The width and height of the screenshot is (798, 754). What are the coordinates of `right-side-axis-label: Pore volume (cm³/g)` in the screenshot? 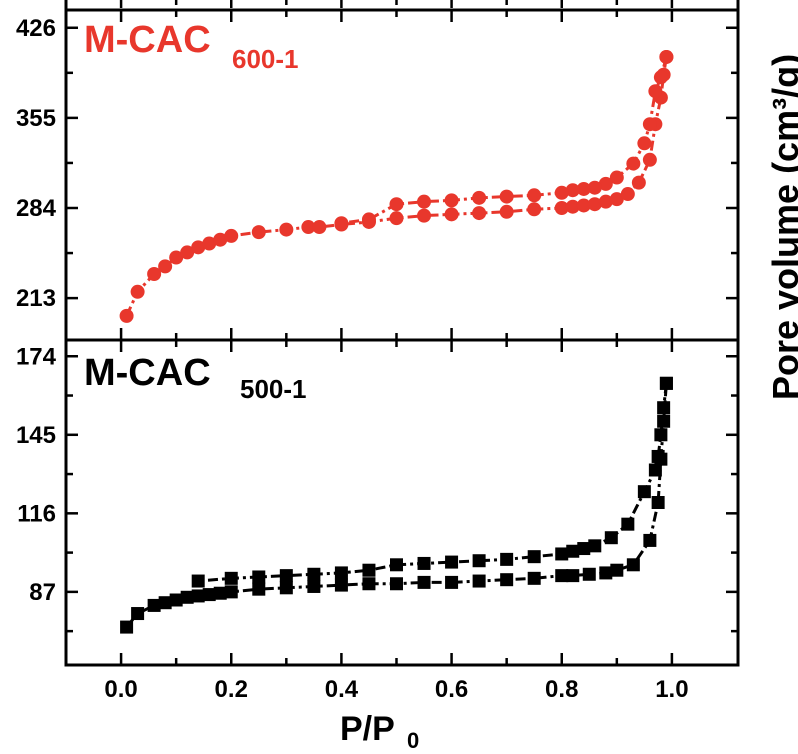 It's located at (781, 227).